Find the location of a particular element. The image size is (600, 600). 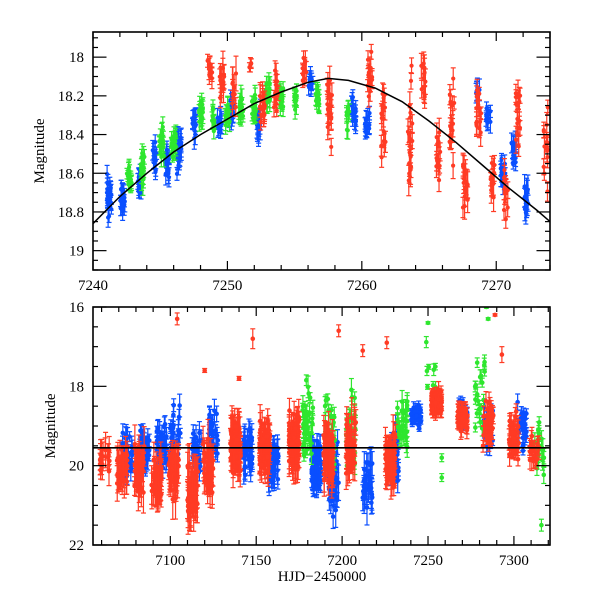

y-tick-label: 18.8 is located at coordinates (71, 213).